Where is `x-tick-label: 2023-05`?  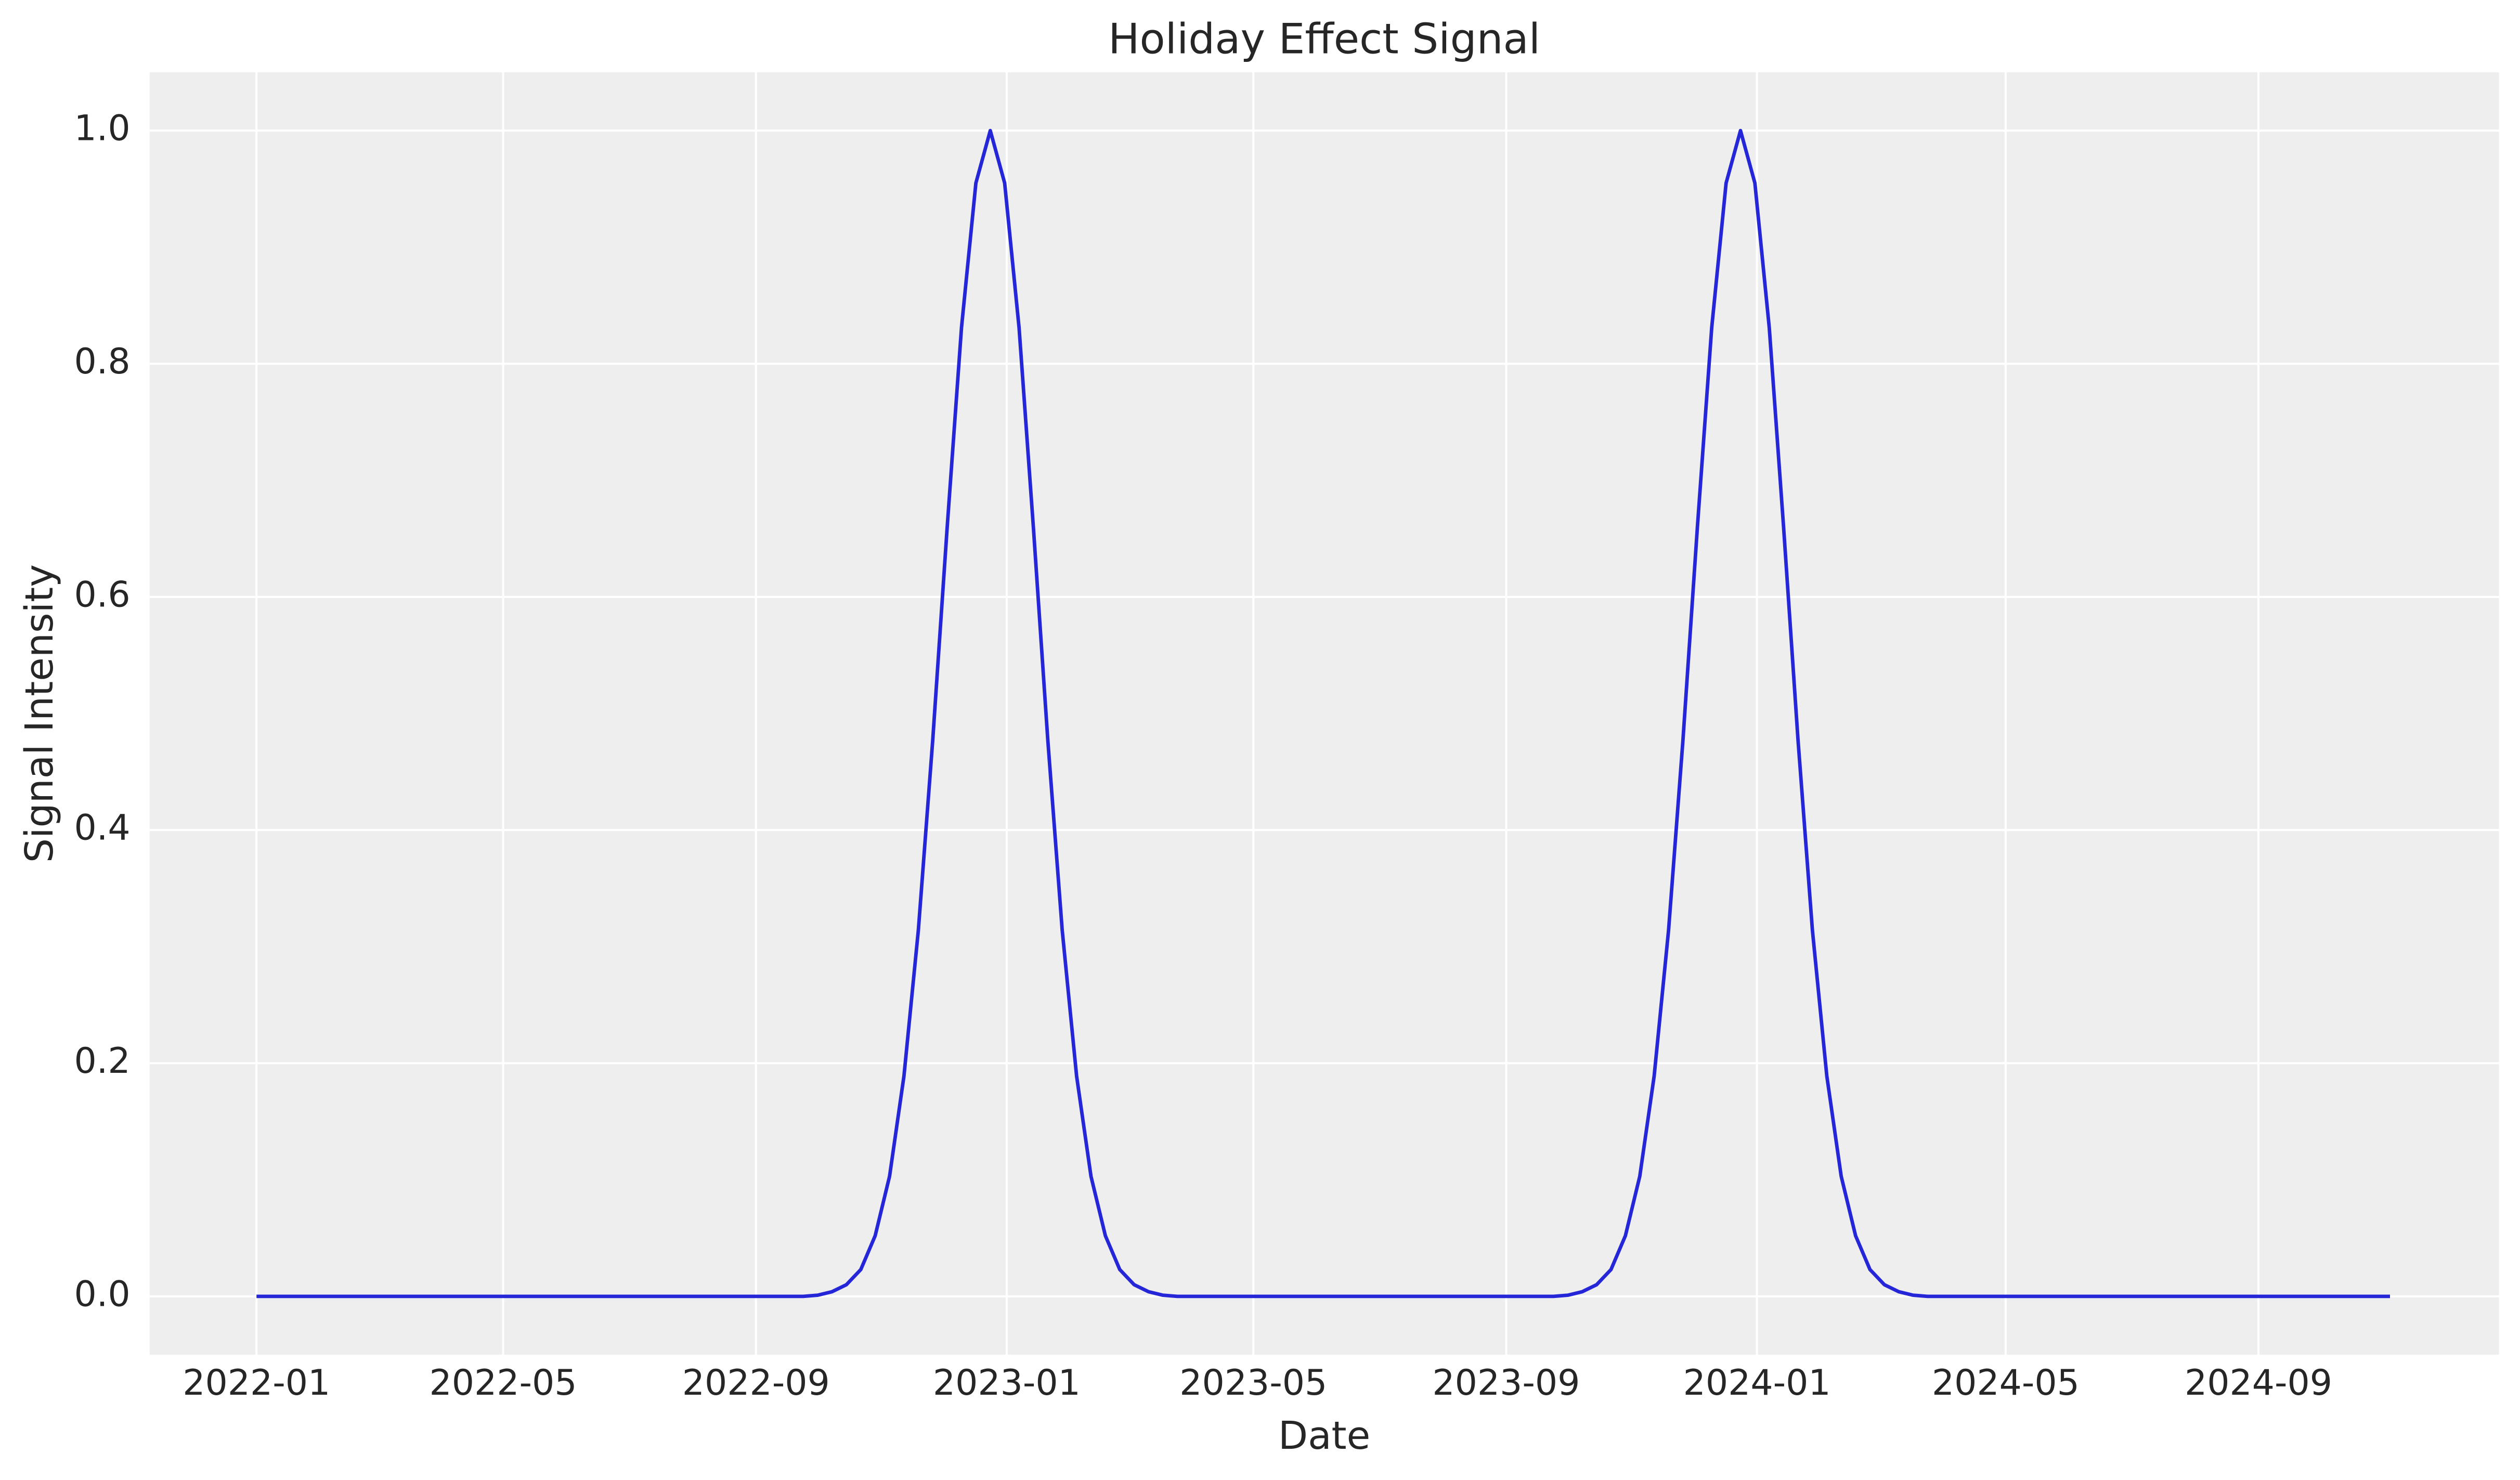
x-tick-label: 2023-05 is located at coordinates (1253, 1383).